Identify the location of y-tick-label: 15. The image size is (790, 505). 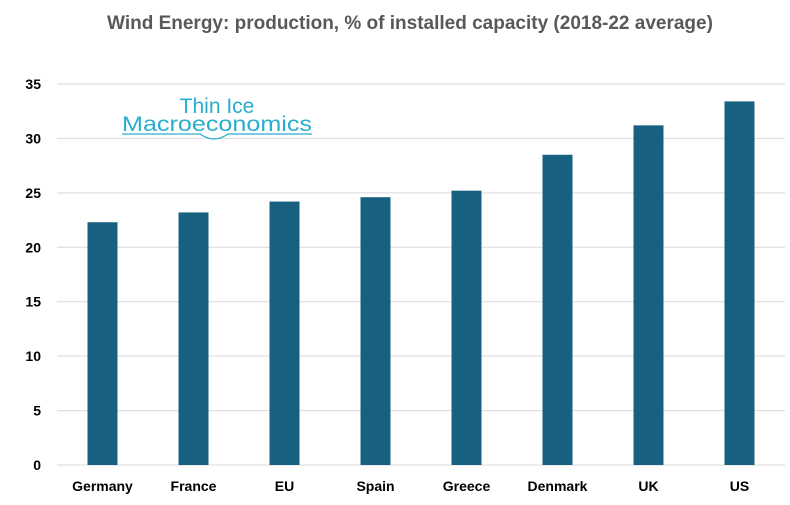
(33, 302).